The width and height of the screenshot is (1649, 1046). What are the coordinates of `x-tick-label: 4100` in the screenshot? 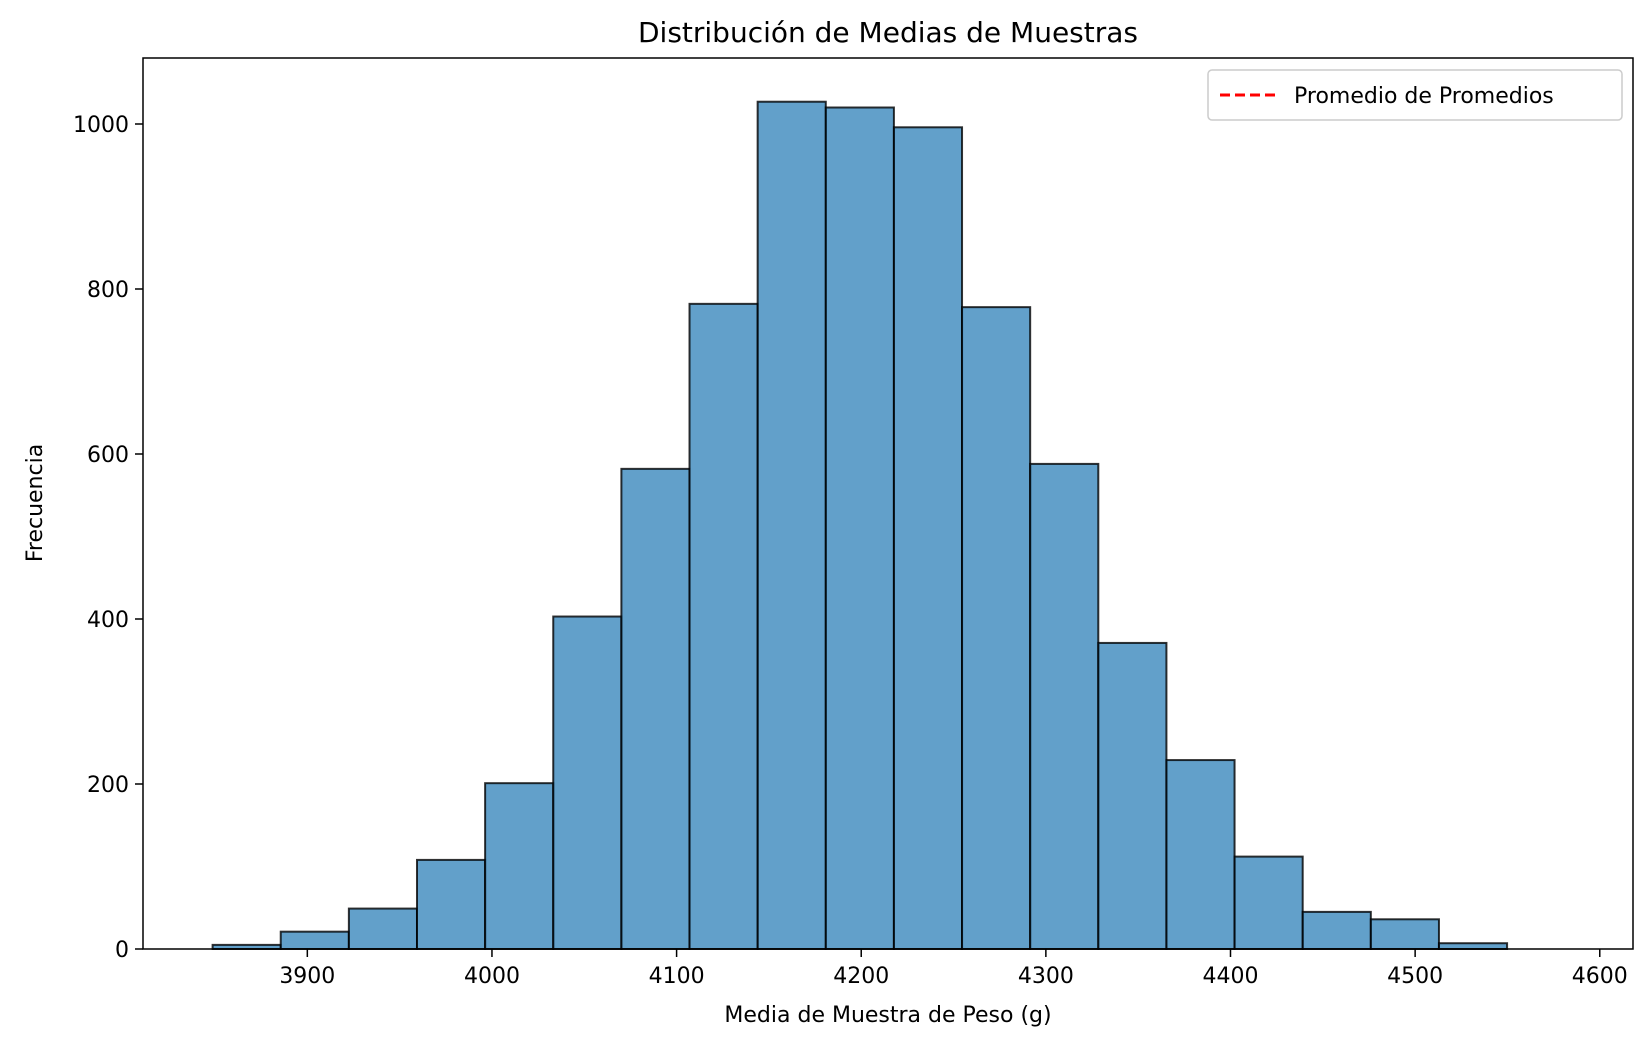 It's located at (677, 976).